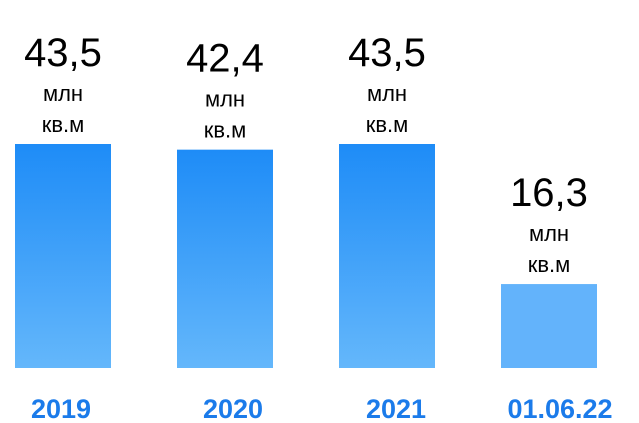 The width and height of the screenshot is (639, 423). What do you see at coordinates (63, 256) in the screenshot?
I see `bar-2019` at bounding box center [63, 256].